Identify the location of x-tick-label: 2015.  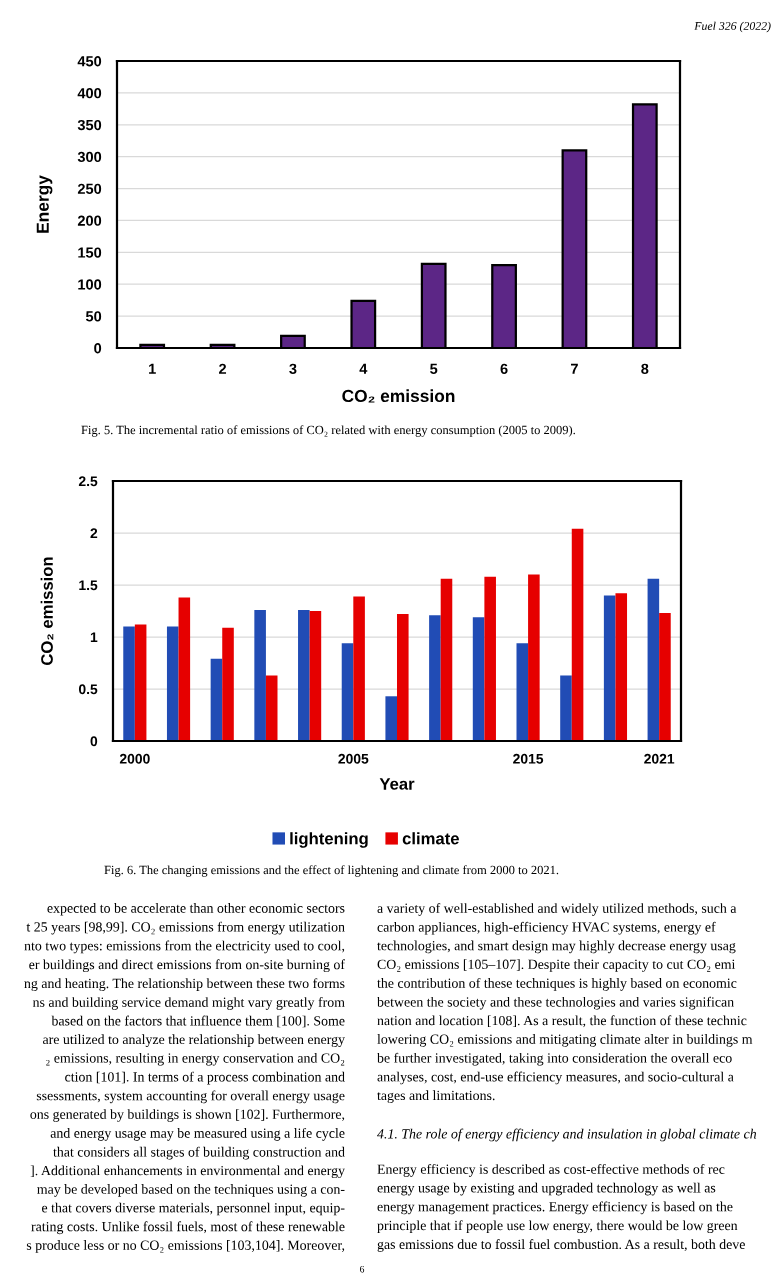
(528, 758).